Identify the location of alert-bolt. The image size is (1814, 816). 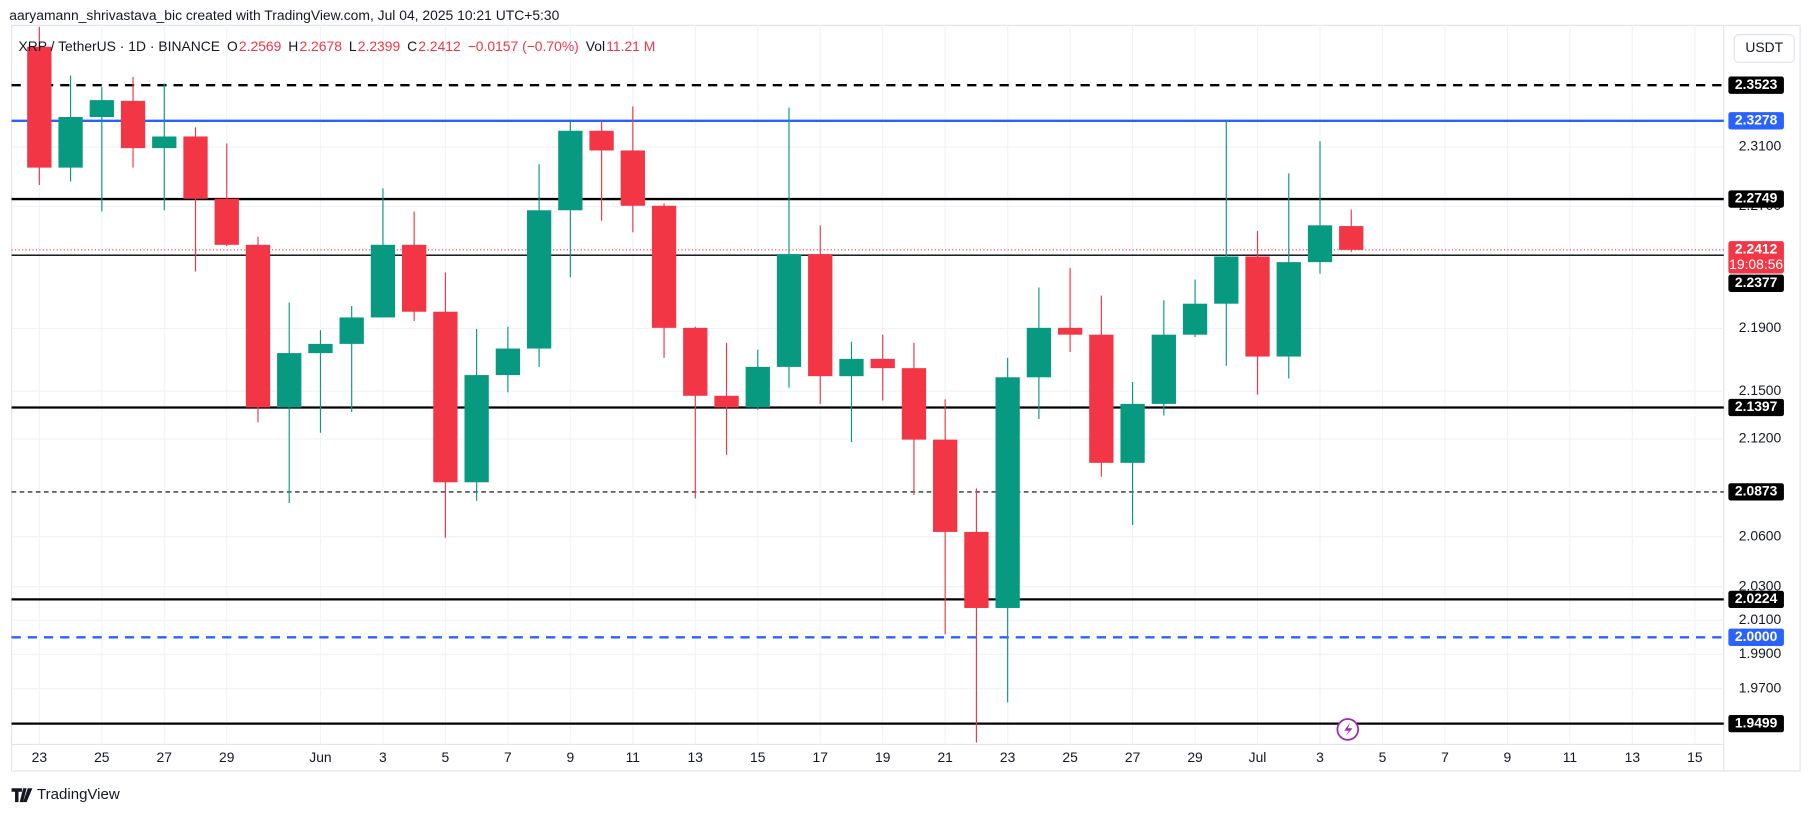
(1348, 729).